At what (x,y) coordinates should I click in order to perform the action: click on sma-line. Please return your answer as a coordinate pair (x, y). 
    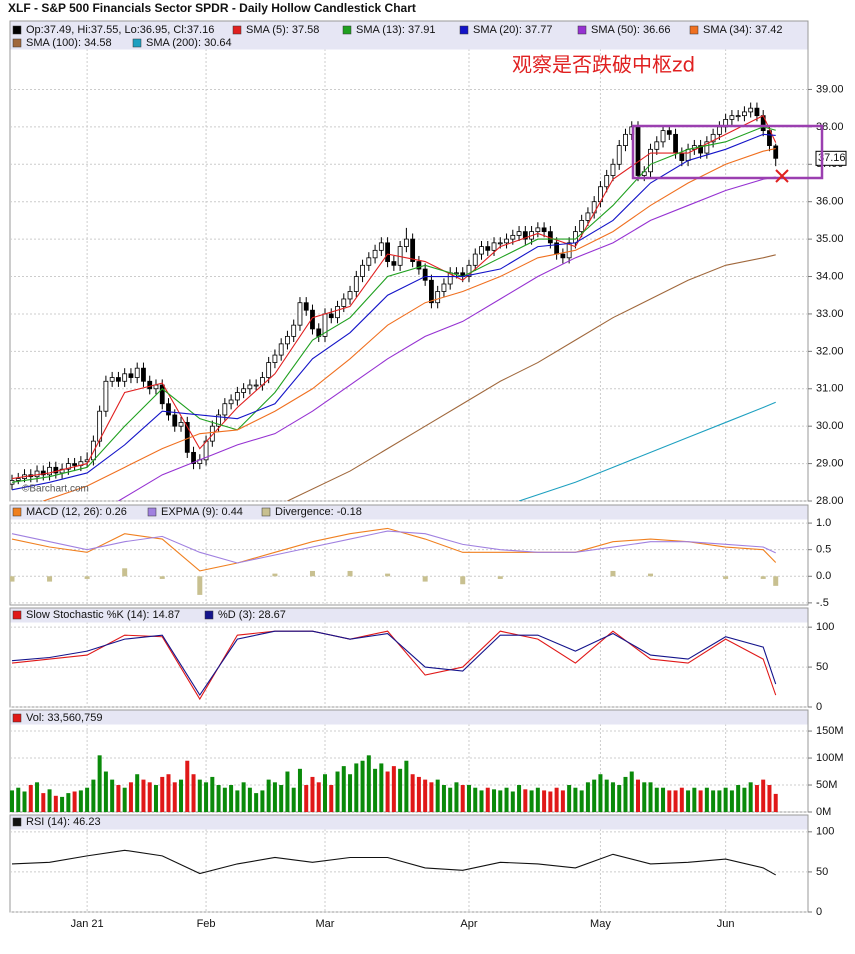
    Looking at the image, I should click on (647, 451).